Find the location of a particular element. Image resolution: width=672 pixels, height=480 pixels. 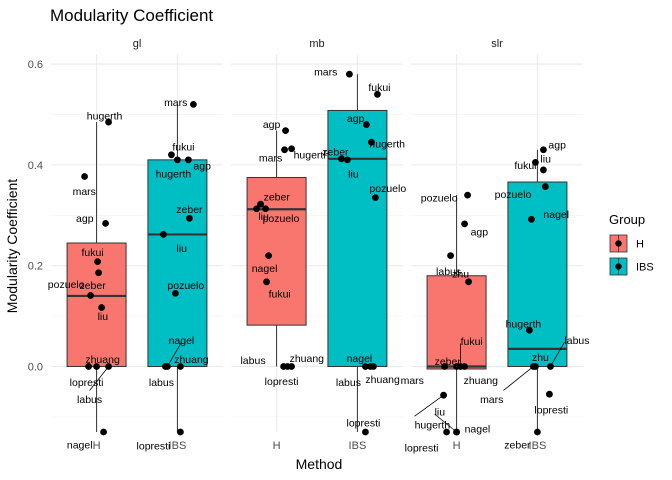

y-tick-label: 0.0 is located at coordinates (35, 367).